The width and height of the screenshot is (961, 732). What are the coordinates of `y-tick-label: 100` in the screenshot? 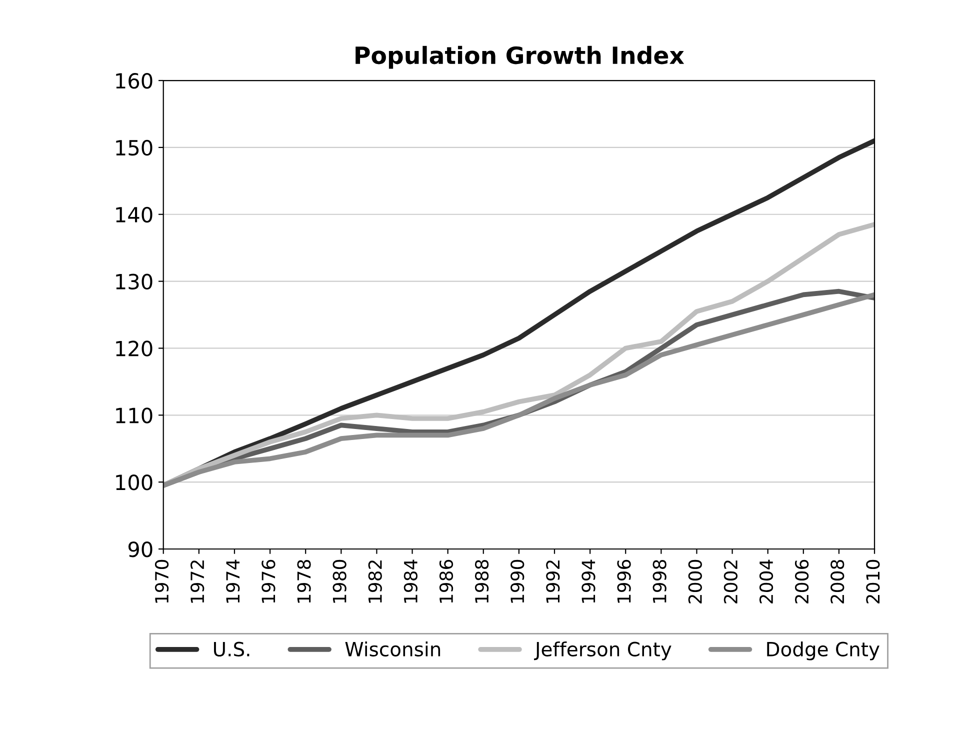 It's located at (134, 482).